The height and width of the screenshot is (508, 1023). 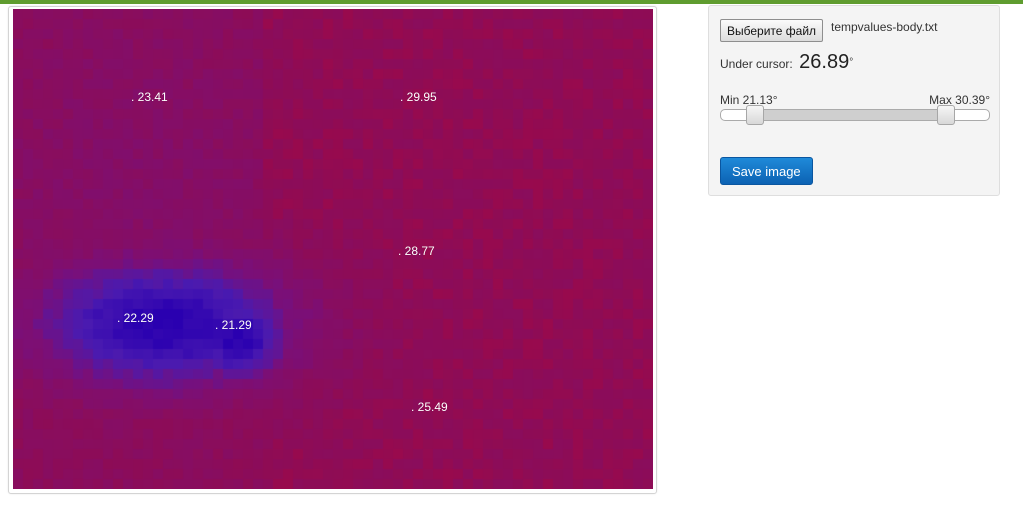 I want to click on temperature-marker: . 28.77, so click(x=416, y=251).